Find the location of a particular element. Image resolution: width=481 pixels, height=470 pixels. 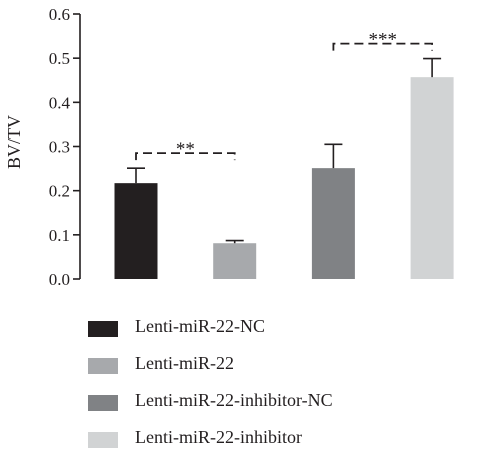

y-axis: 0.0 0.1 0.2 0.3 0.4 0.5 0.6 is located at coordinates (65, 147).